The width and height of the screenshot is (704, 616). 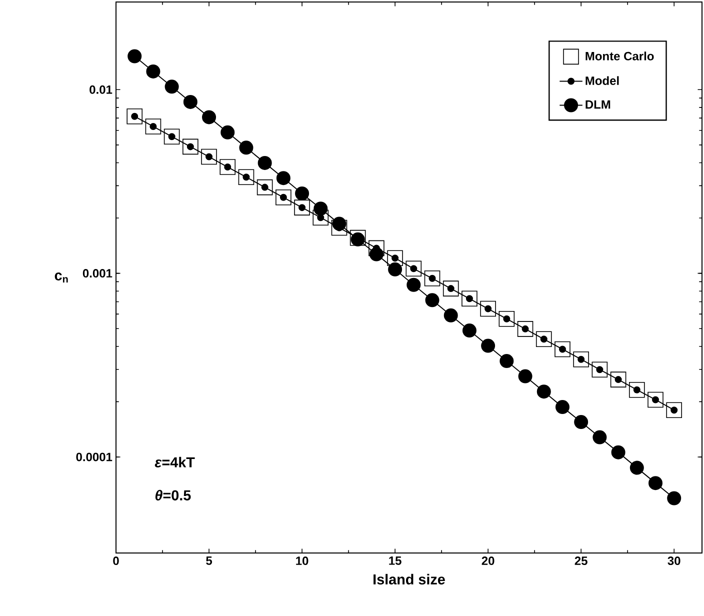 I want to click on x-tick-label: 5, so click(x=209, y=560).